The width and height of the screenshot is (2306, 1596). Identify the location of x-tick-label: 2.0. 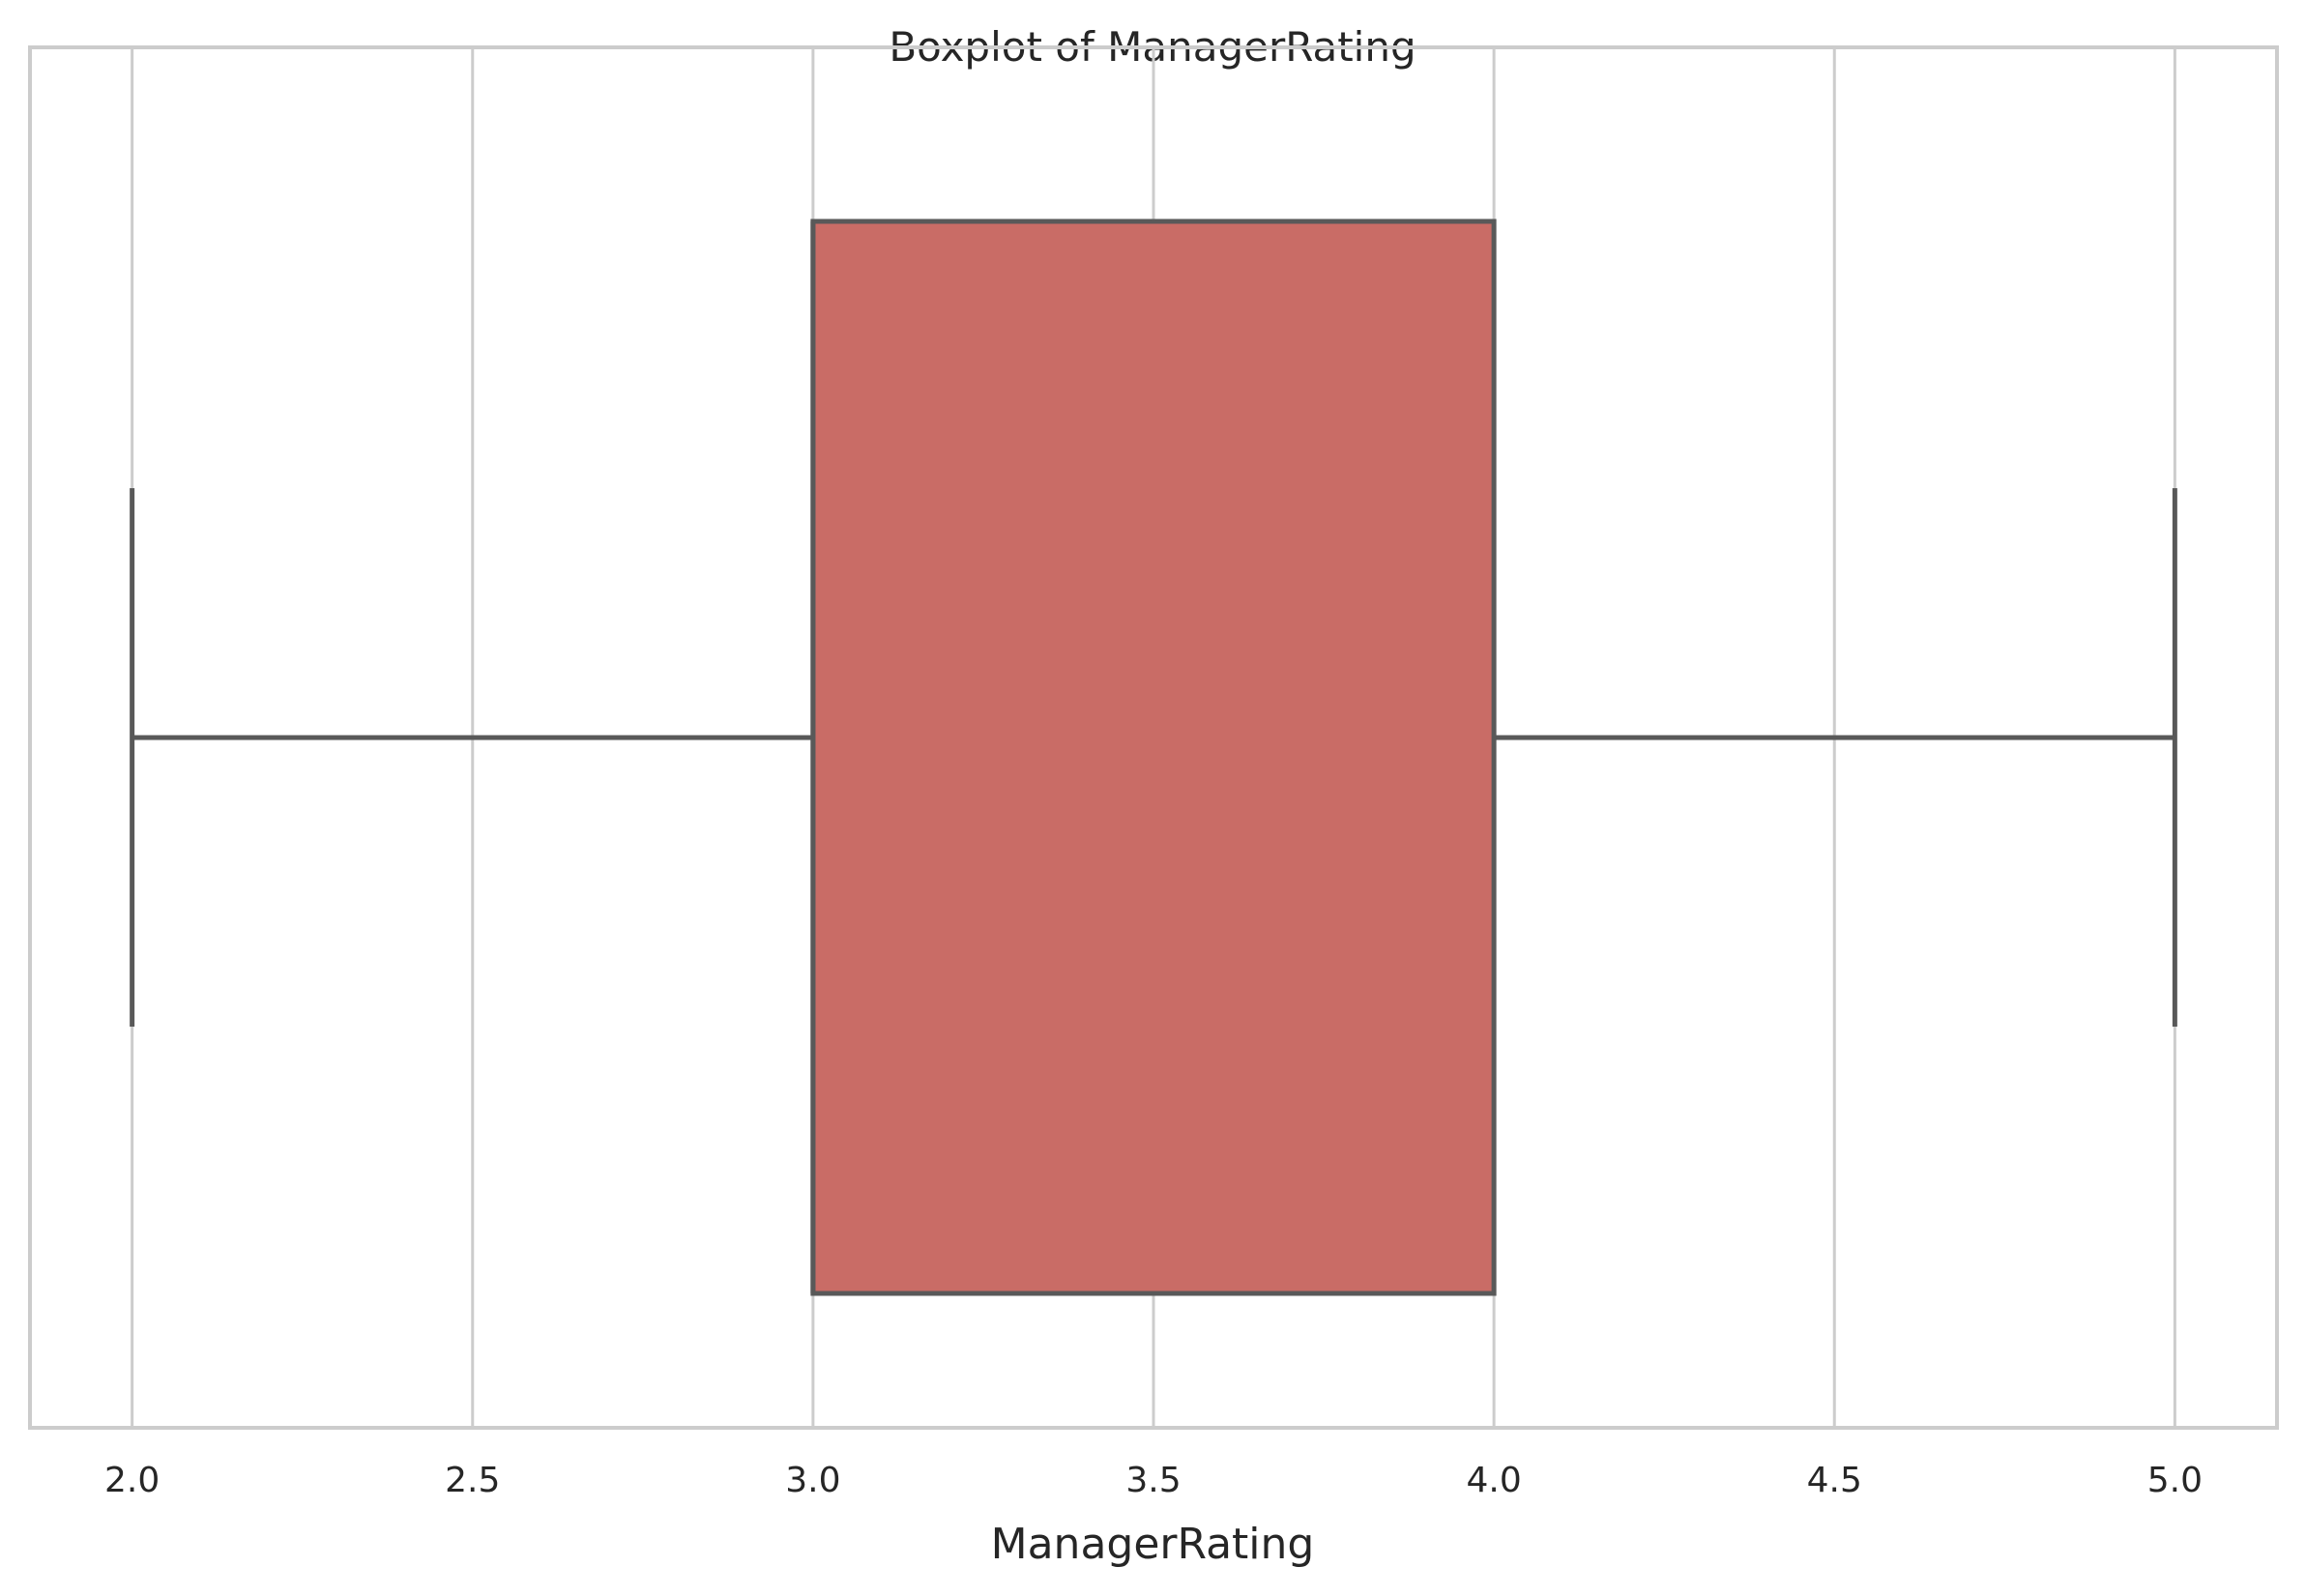
(132, 1480).